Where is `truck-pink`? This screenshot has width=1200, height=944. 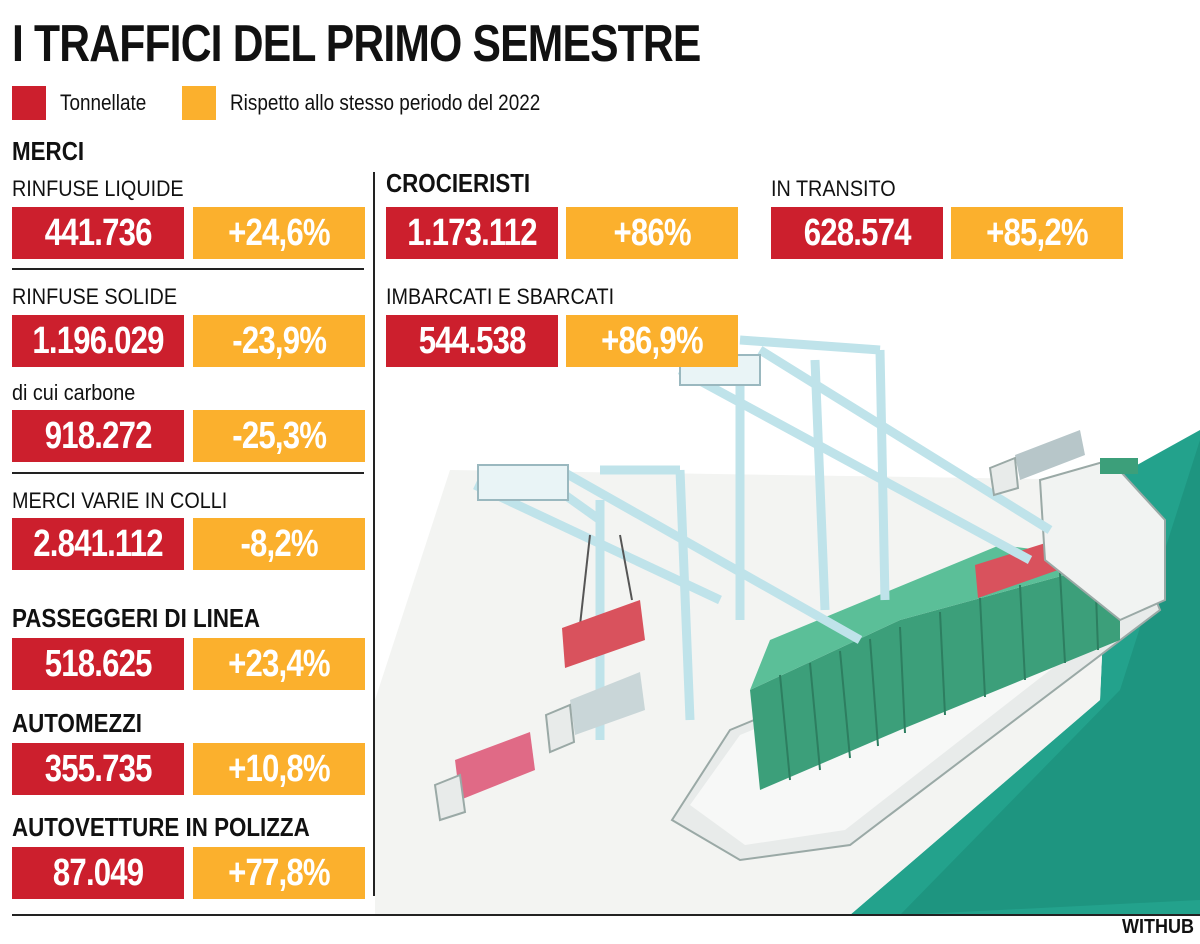 truck-pink is located at coordinates (484, 777).